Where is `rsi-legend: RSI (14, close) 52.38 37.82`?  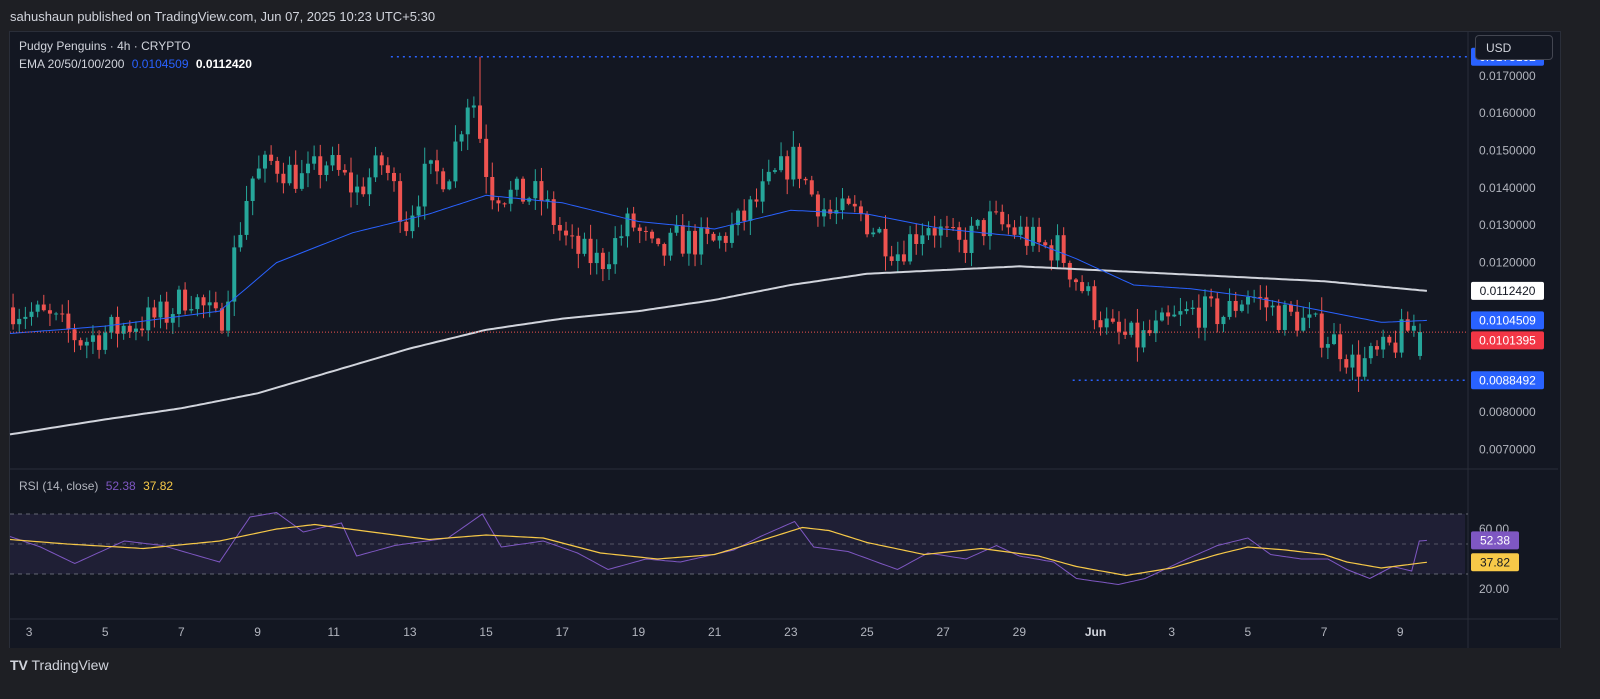 rsi-legend: RSI (14, close) 52.38 37.82 is located at coordinates (96, 486).